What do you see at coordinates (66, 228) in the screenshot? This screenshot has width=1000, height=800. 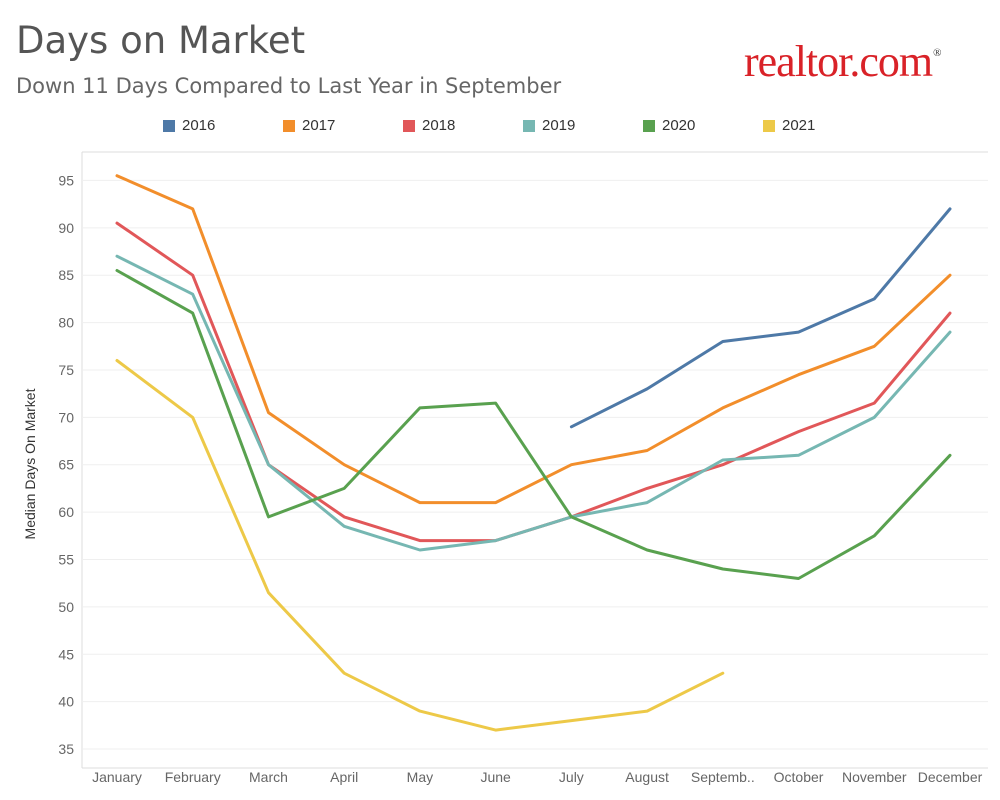 I see `y-tick-label-90: 90` at bounding box center [66, 228].